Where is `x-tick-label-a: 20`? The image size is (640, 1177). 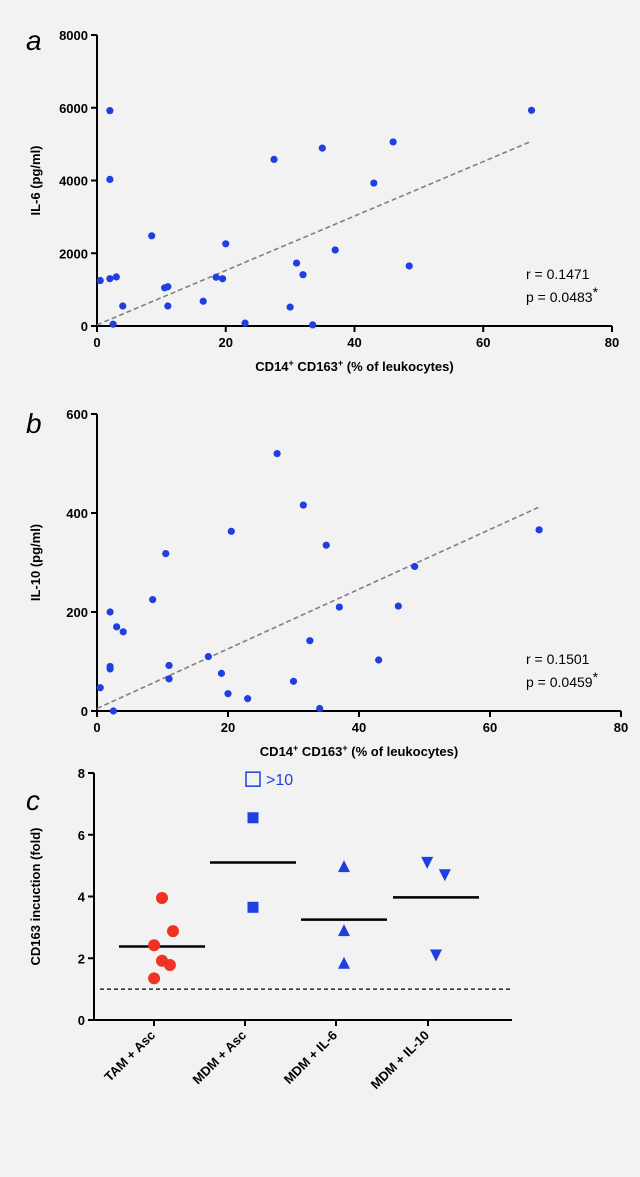 x-tick-label-a: 20 is located at coordinates (226, 342).